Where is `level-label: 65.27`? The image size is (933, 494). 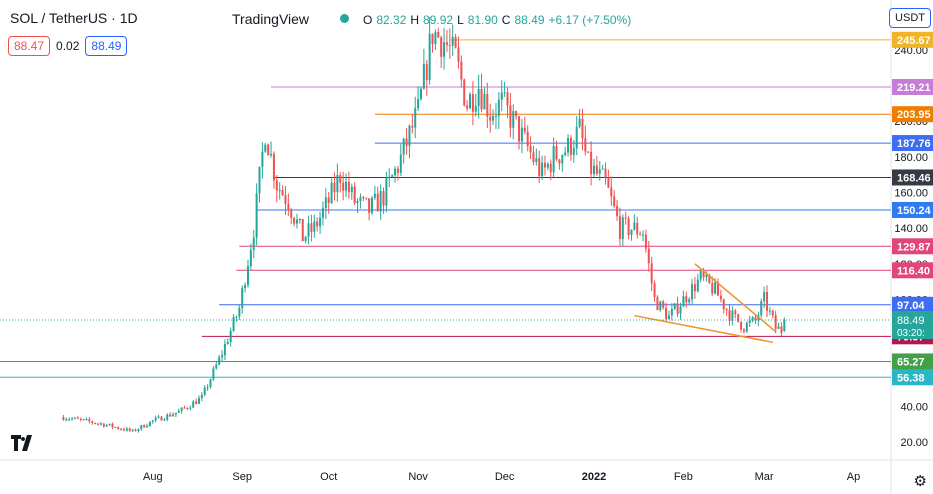
level-label: 65.27 is located at coordinates (911, 362).